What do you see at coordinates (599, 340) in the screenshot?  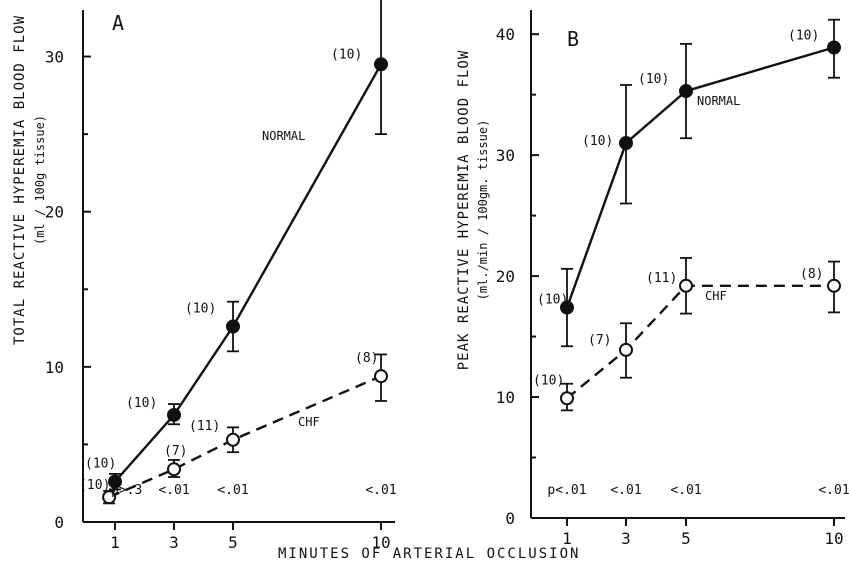 I see `panel-b-chf-n-label: (7)` at bounding box center [599, 340].